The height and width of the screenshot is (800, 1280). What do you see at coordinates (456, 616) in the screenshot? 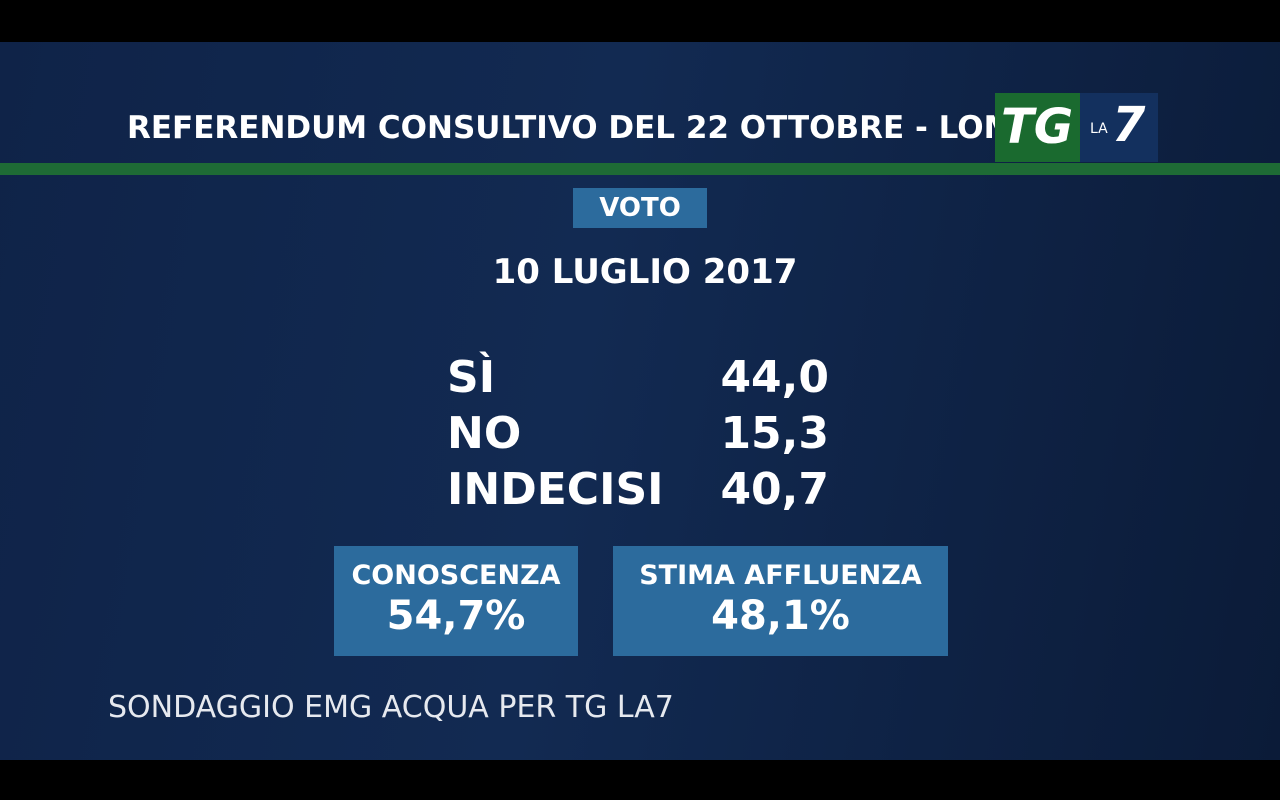
I see `stat-value: 54,7%` at bounding box center [456, 616].